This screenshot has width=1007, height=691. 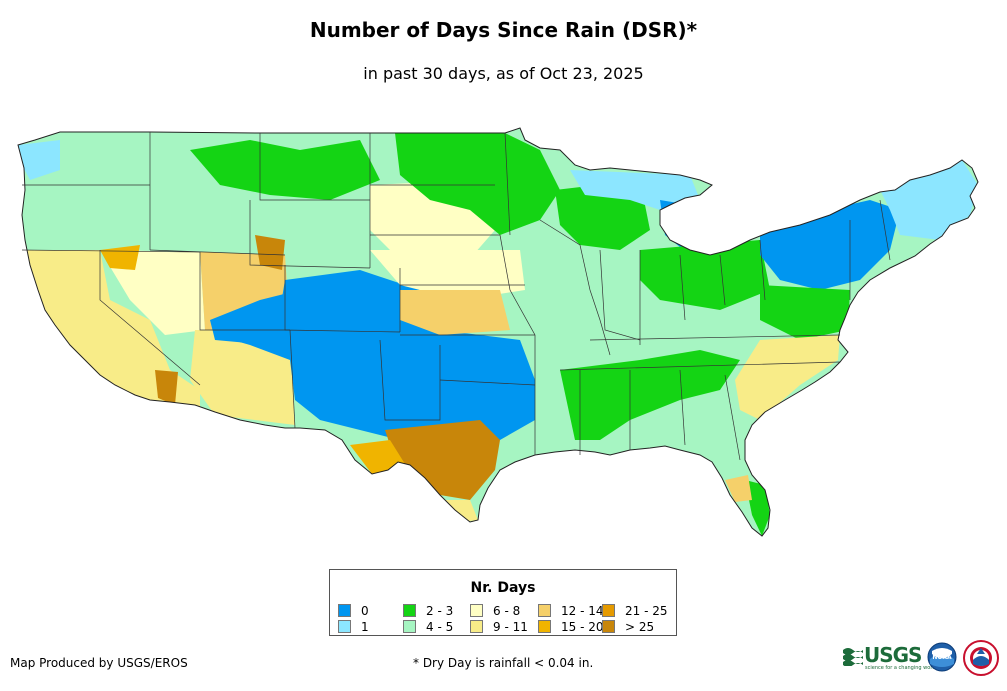 What do you see at coordinates (503, 663) in the screenshot?
I see `dry-day-footnote: * Dry Day is rainfall < 0.04 in.` at bounding box center [503, 663].